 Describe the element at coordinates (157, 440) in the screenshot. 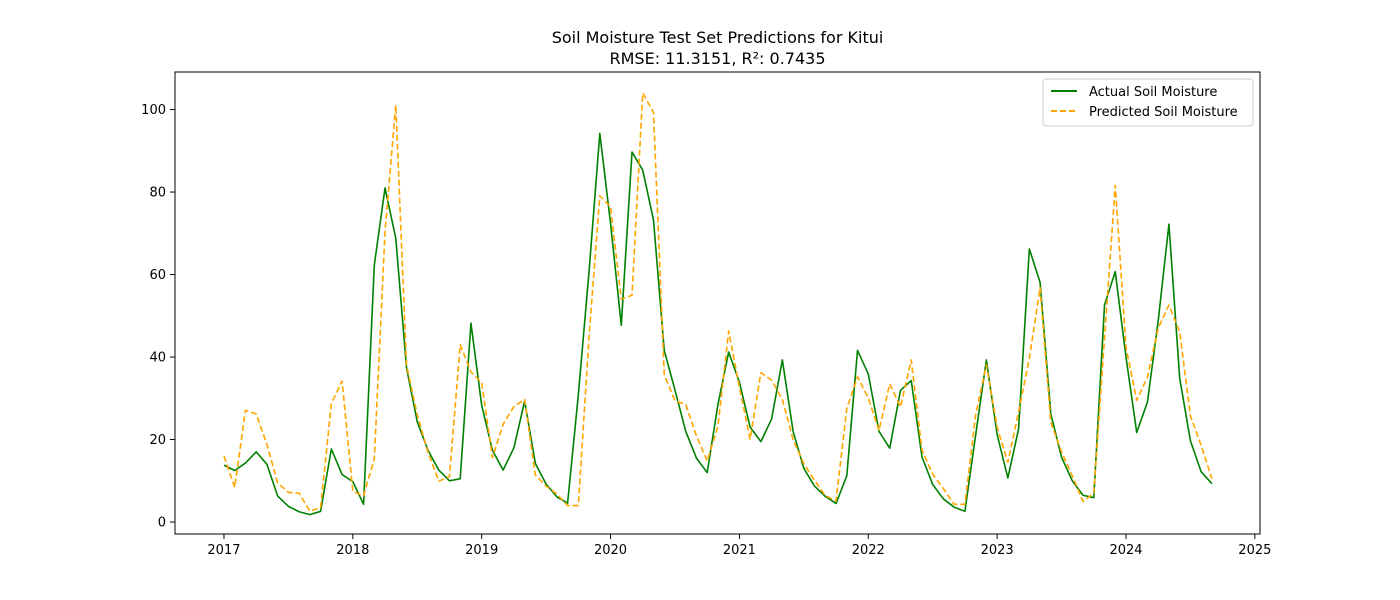

I see `y-tick-label: 20` at that location.